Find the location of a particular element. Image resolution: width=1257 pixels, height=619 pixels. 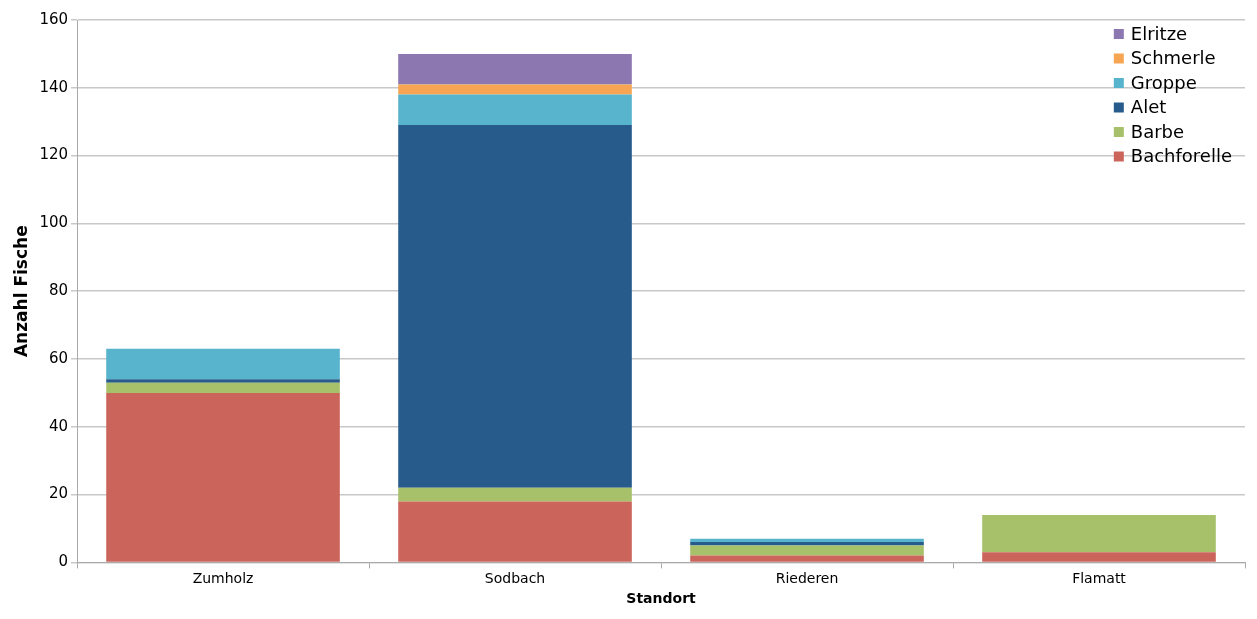

x-tick-label: Zumholz is located at coordinates (223, 578).